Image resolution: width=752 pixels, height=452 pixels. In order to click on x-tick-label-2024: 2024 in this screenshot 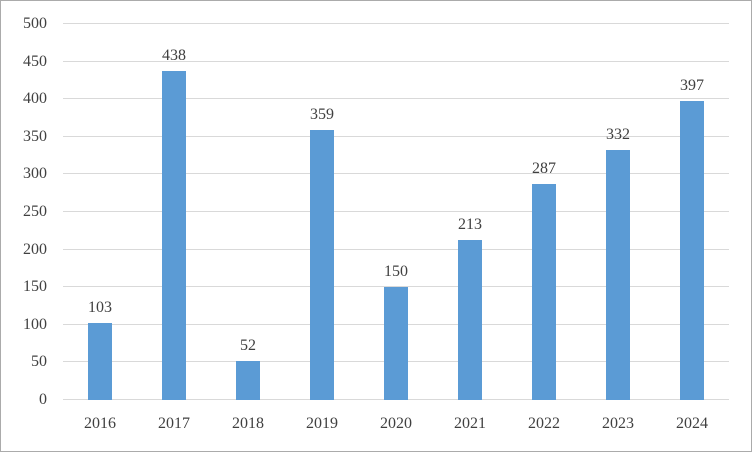, I will do `click(692, 423)`.